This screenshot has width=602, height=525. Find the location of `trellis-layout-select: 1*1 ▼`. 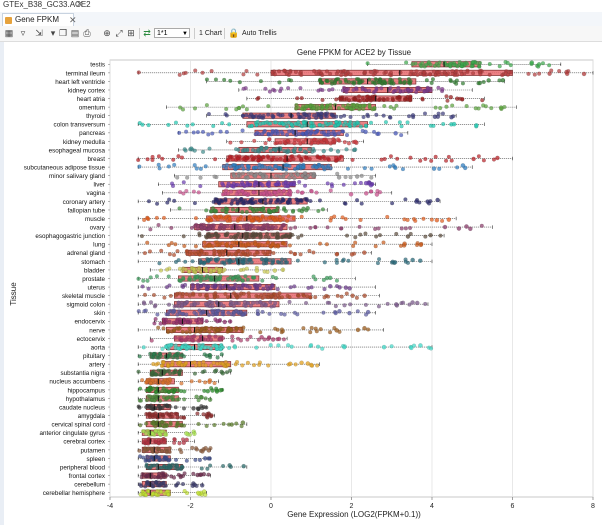

trellis-layout-select: 1*1 ▼ is located at coordinates (172, 33).